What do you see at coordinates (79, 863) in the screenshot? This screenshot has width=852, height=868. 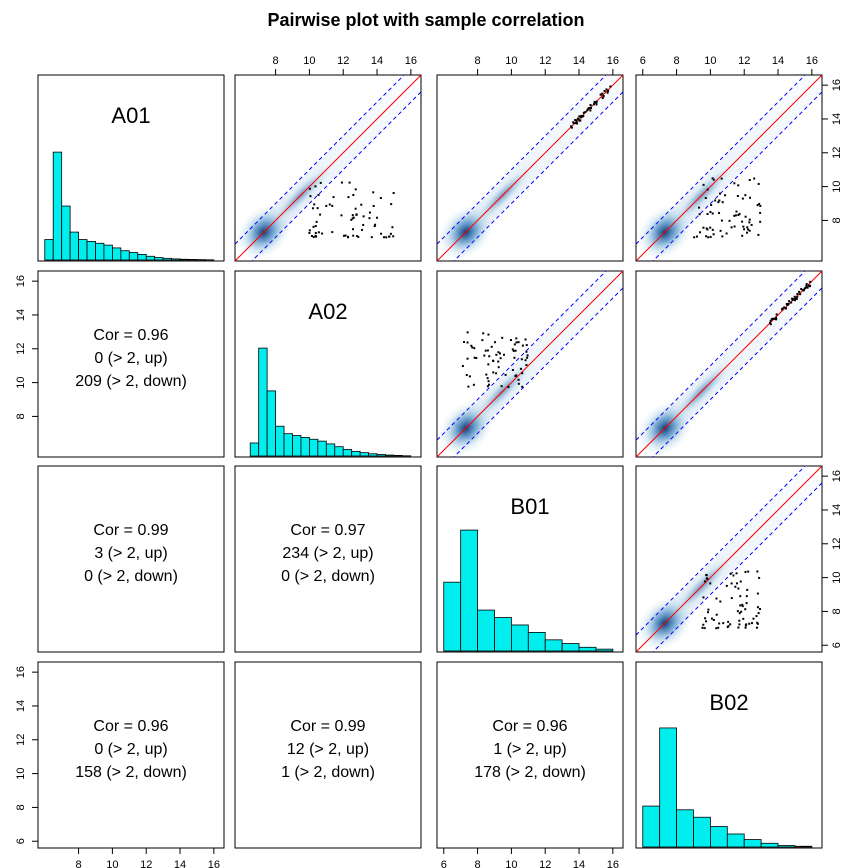 I see `x-tick-label: 8` at bounding box center [79, 863].